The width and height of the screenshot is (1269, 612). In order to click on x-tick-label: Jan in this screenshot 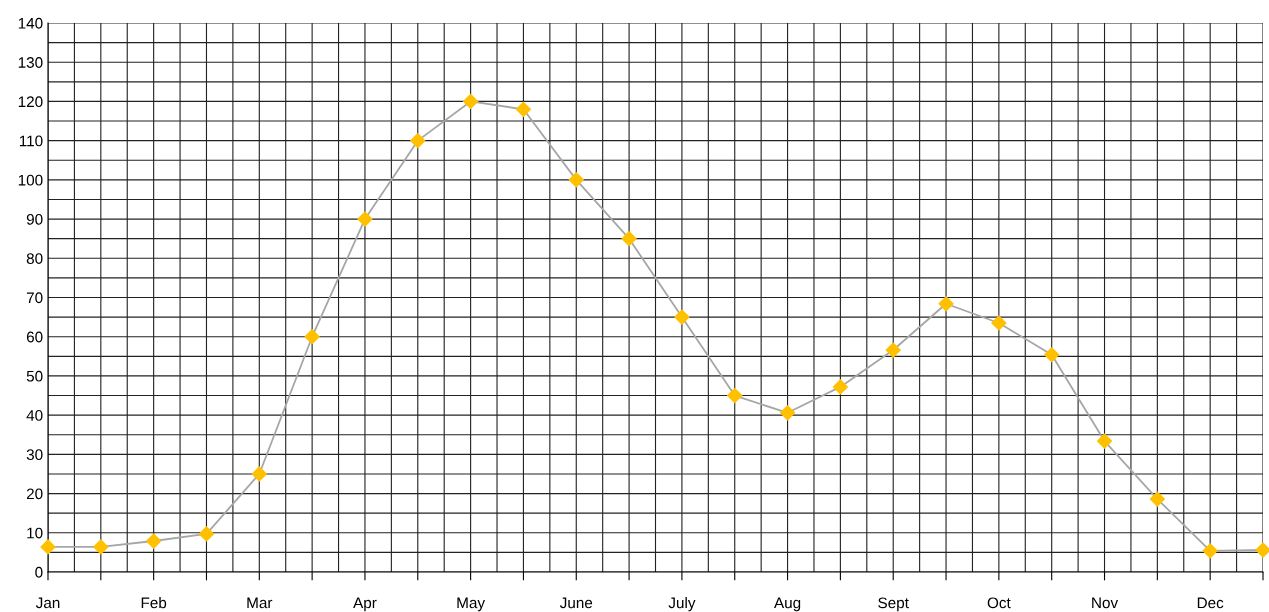, I will do `click(47, 603)`.